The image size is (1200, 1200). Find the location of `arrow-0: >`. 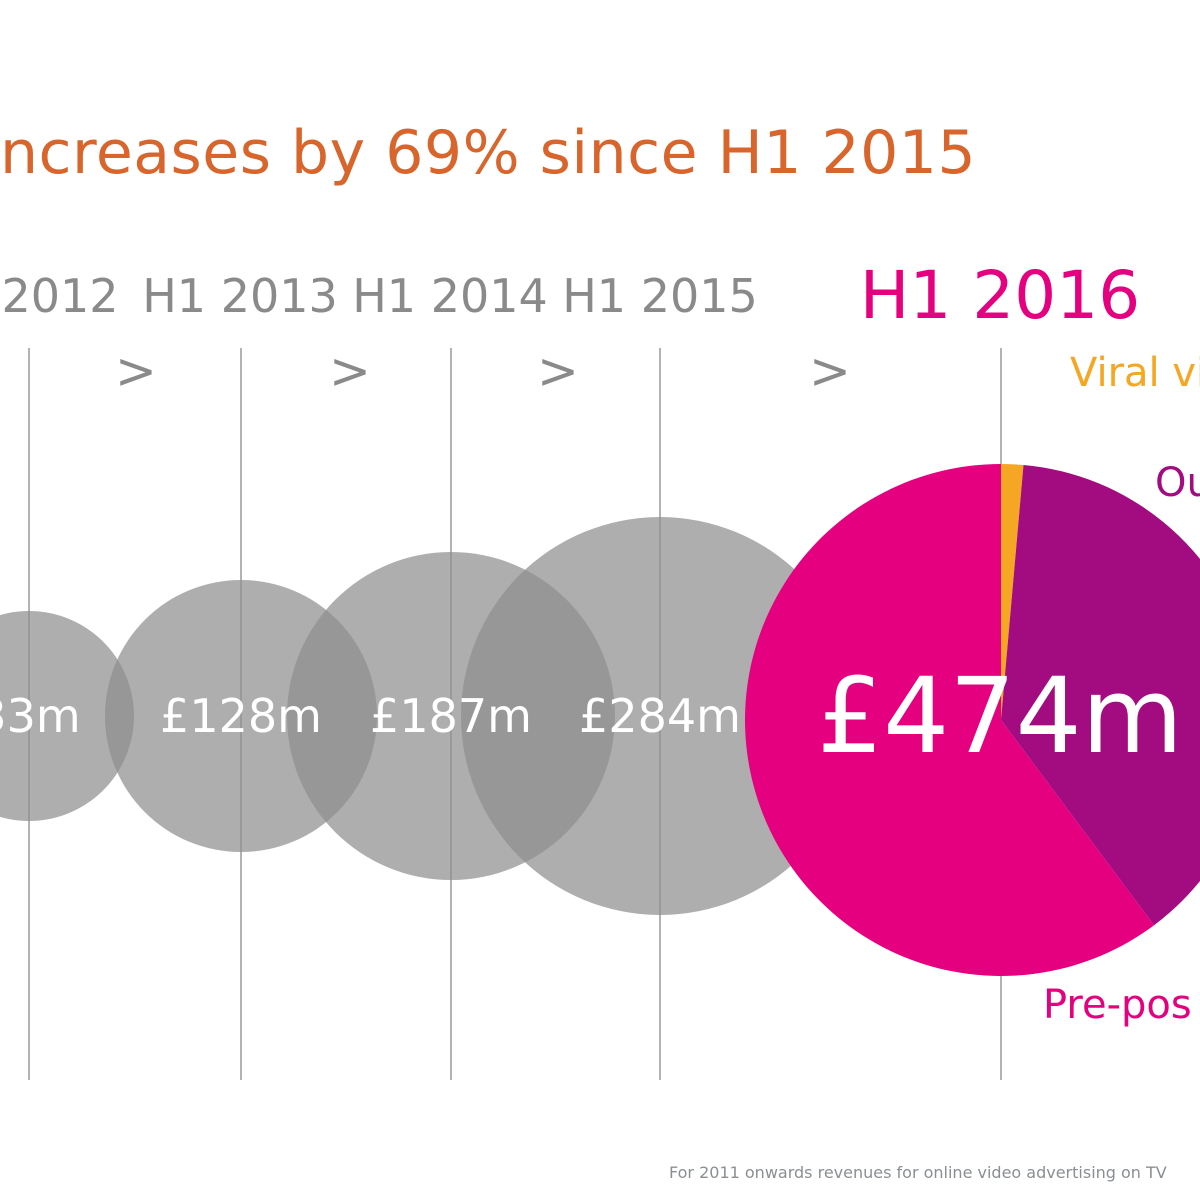

arrow-0: > is located at coordinates (136, 371).